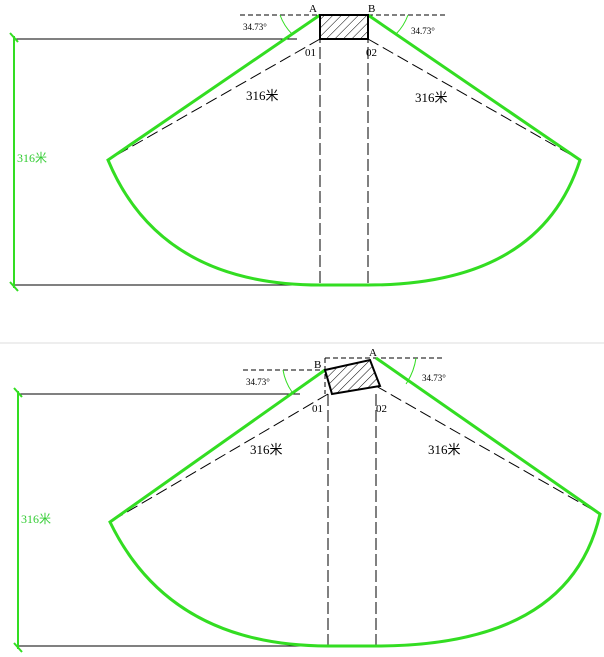  What do you see at coordinates (14, 286) in the screenshot?
I see `top-height-tick-lower` at bounding box center [14, 286].